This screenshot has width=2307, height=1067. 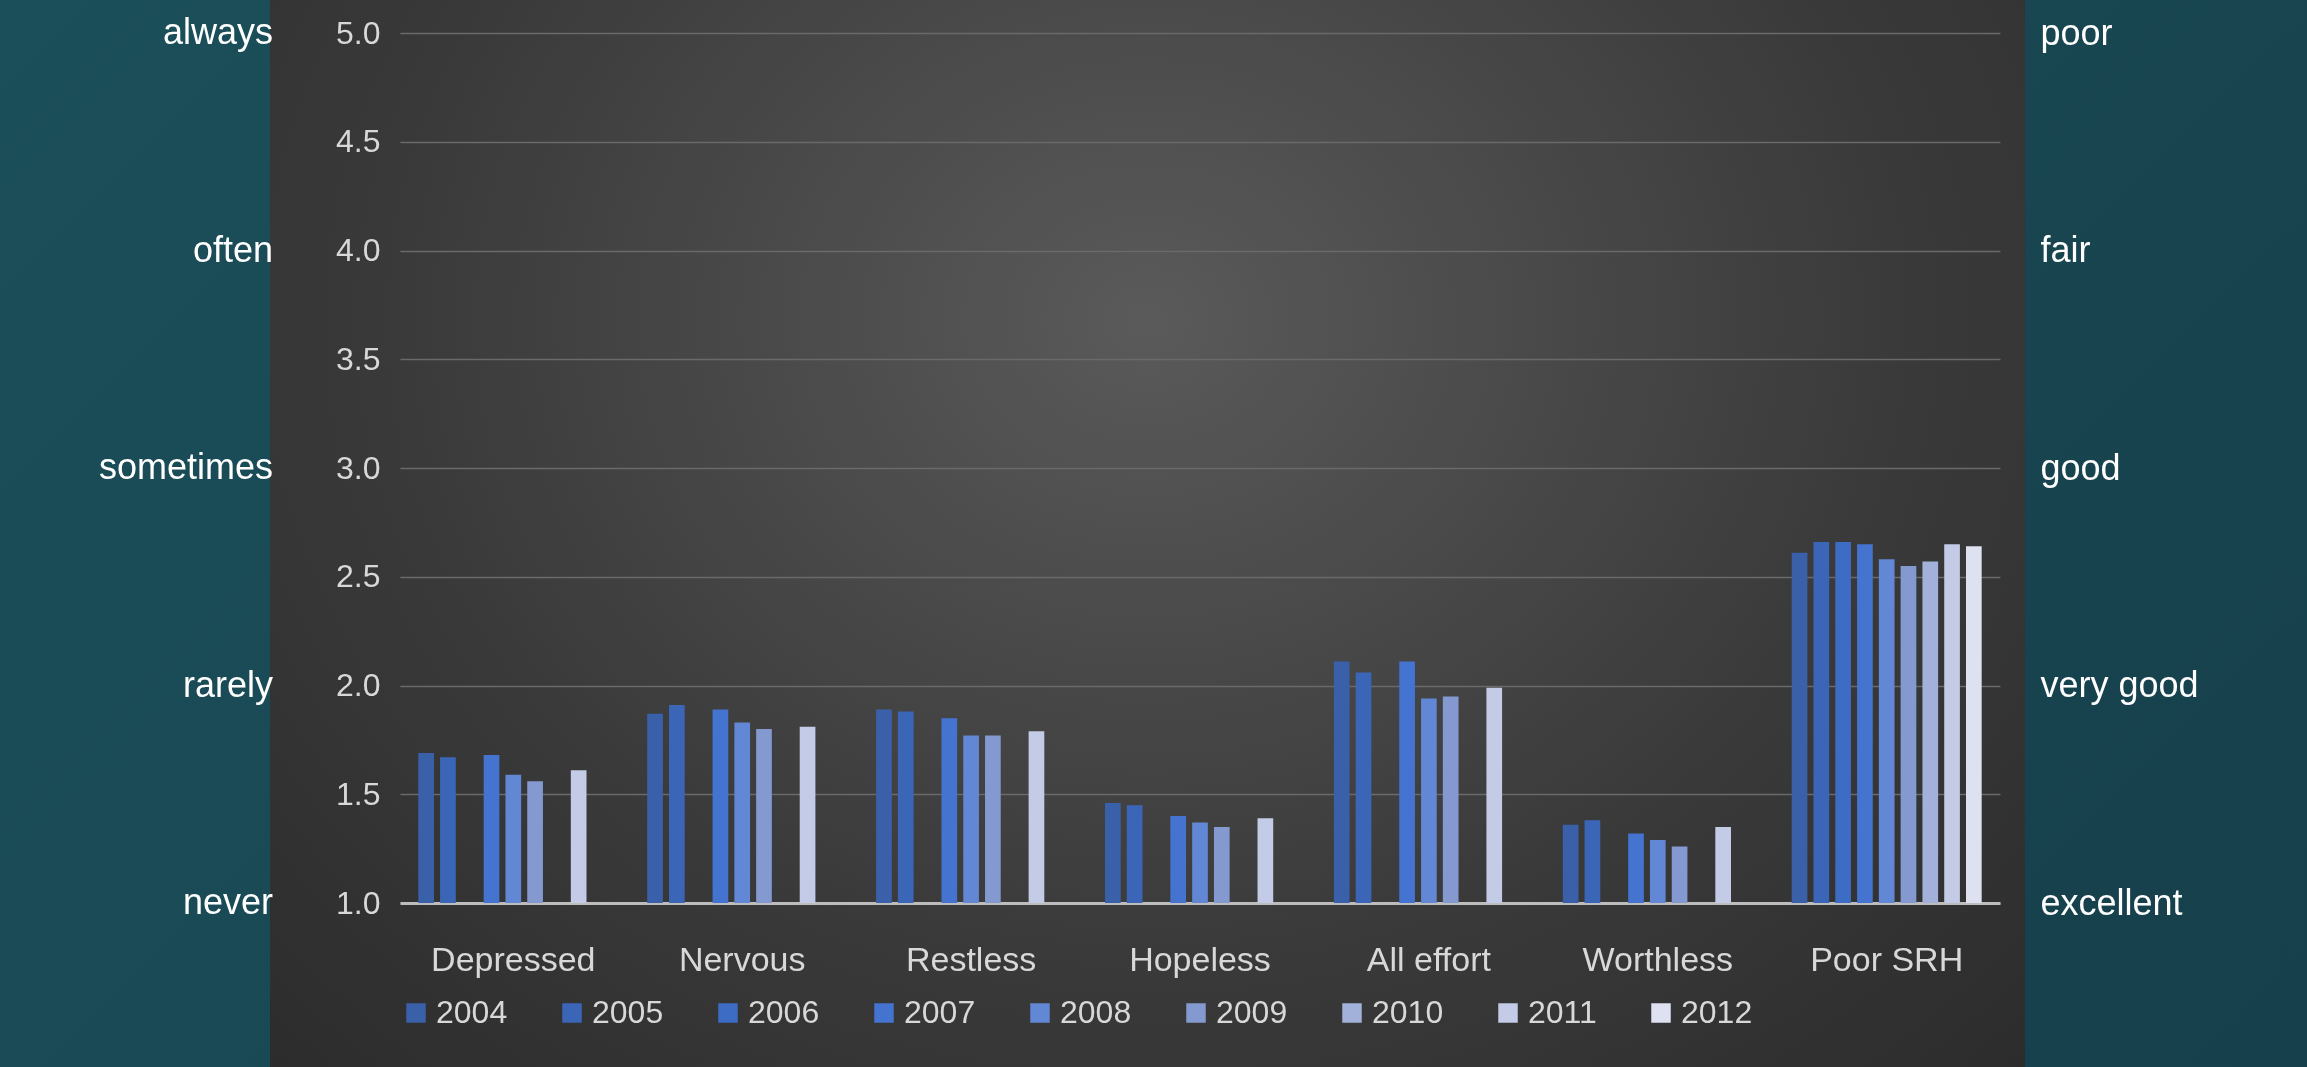 What do you see at coordinates (472, 1012) in the screenshot?
I see `legend-label: 2004` at bounding box center [472, 1012].